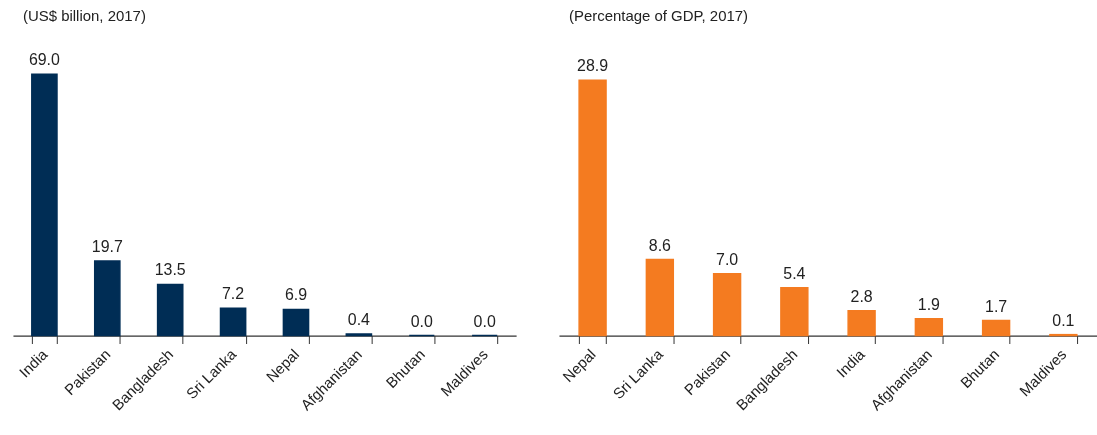  Describe the element at coordinates (359, 320) in the screenshot. I see `data-label: 0.4` at that location.